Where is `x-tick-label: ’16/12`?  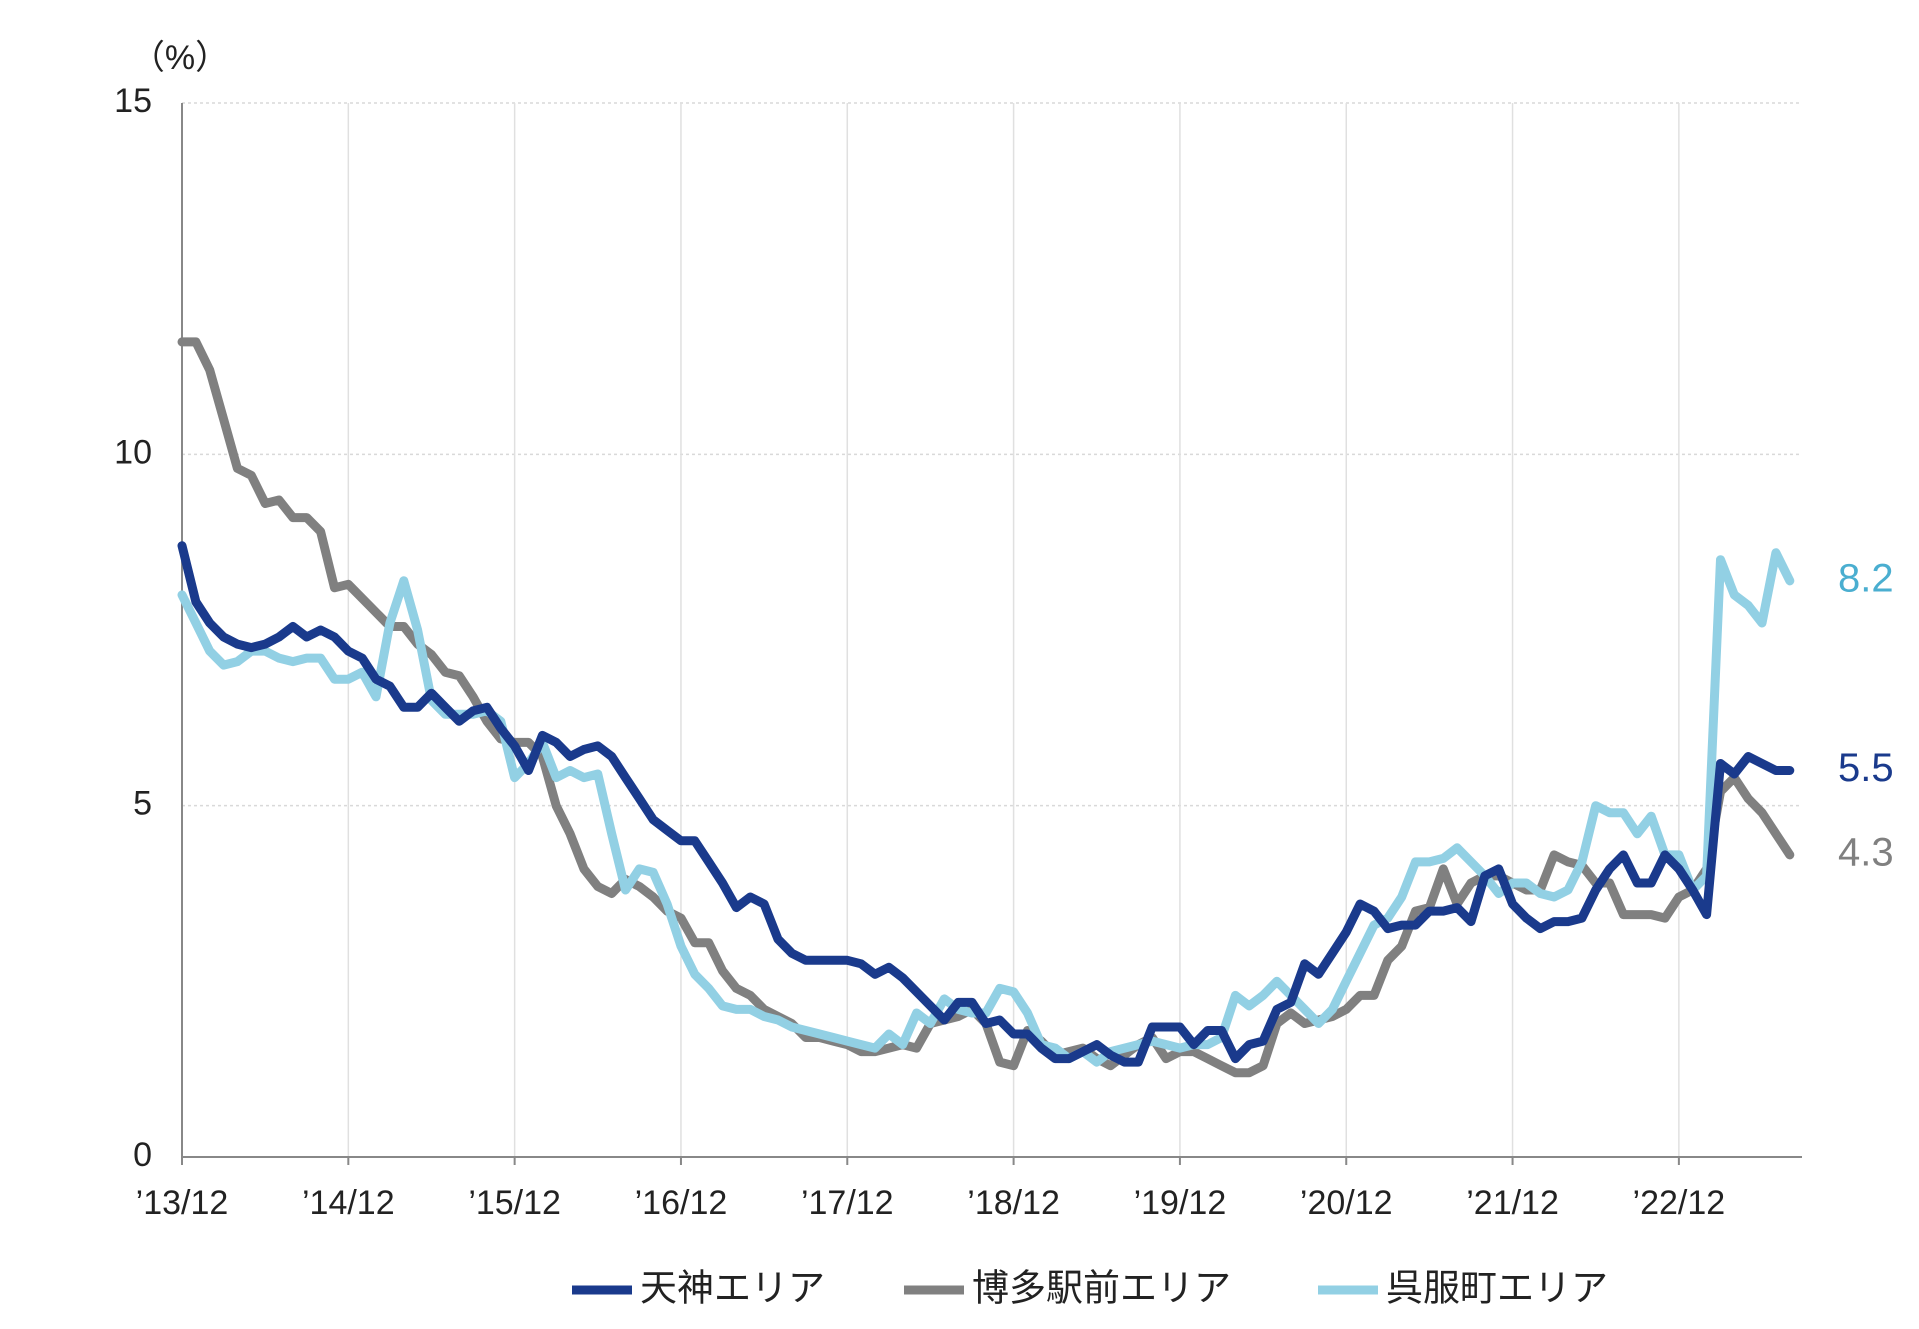
x-tick-label: ’16/12 is located at coordinates (681, 1203).